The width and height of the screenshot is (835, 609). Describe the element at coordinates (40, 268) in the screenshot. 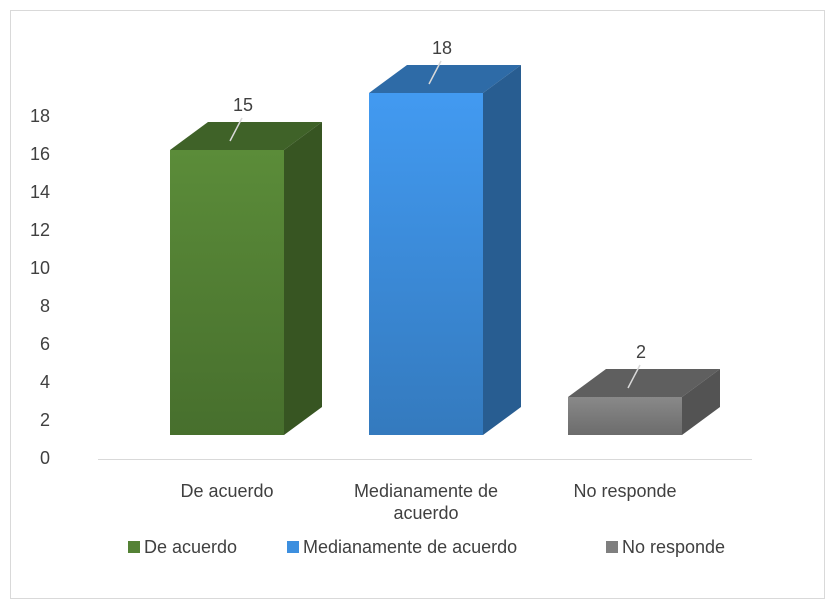

I see `y-tick-label: 10` at that location.